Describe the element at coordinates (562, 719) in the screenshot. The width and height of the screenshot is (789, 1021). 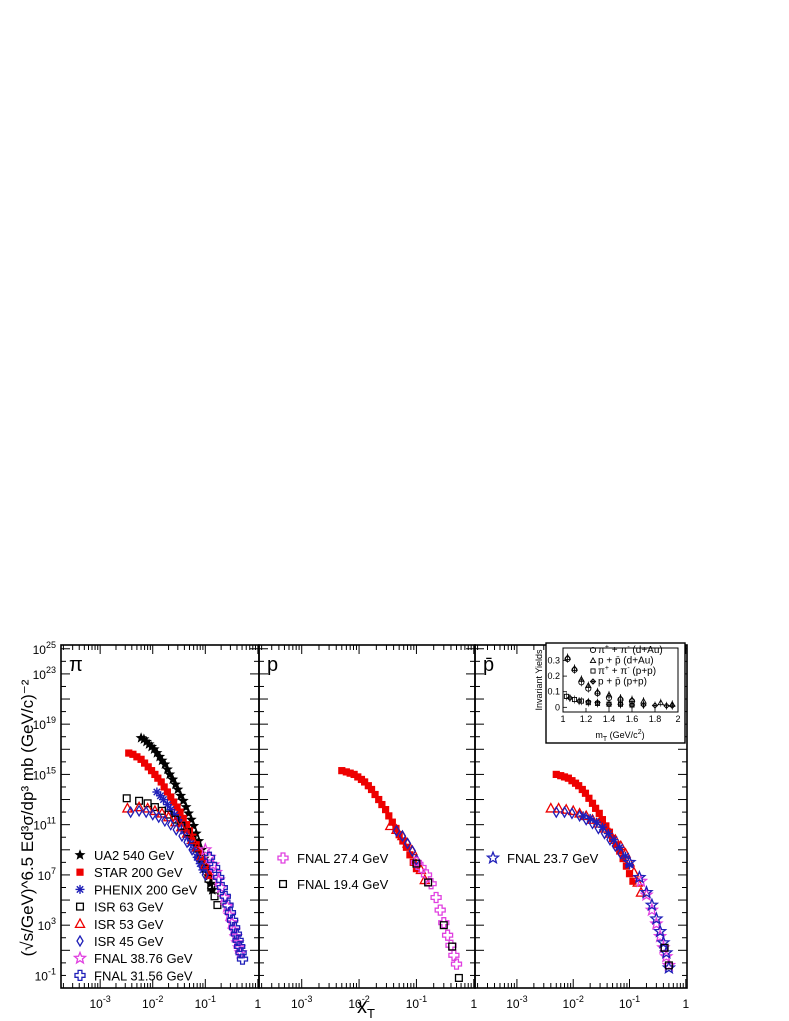
I see `inset-x-tick-label: 1` at that location.